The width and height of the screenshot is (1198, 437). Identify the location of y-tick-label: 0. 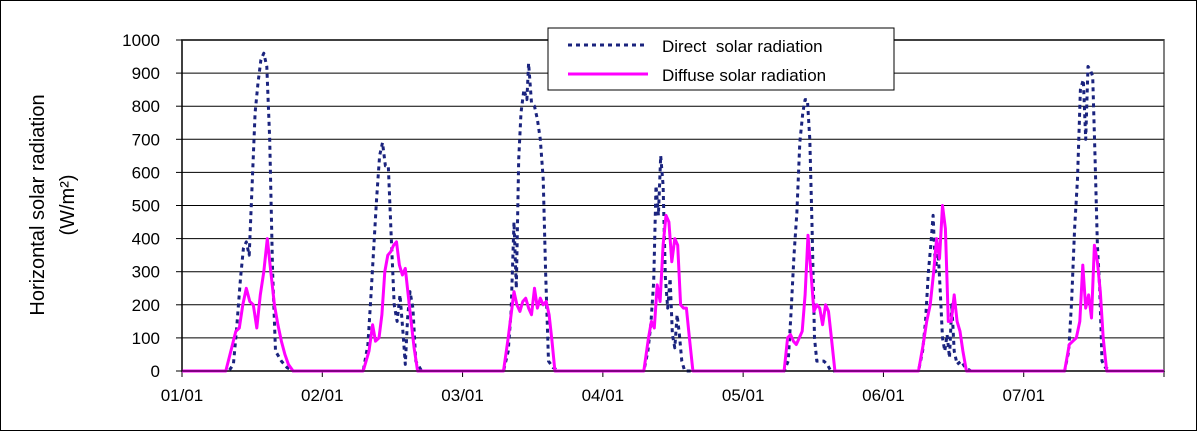
(155, 371).